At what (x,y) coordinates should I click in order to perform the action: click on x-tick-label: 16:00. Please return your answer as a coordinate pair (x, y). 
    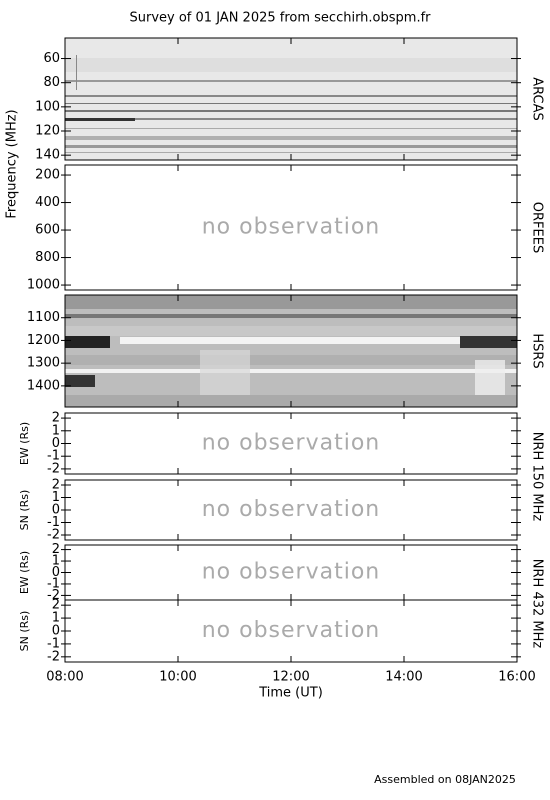
    Looking at the image, I should click on (516, 677).